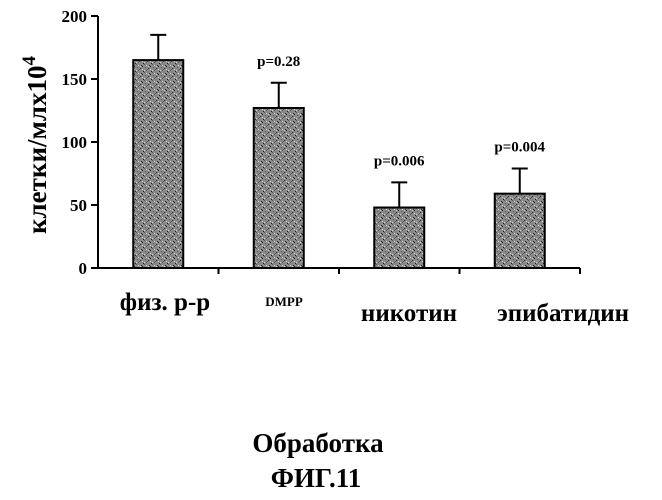 Image resolution: width=662 pixels, height=500 pixels. What do you see at coordinates (278, 62) in the screenshot?
I see `p-value-label: p=0.28` at bounding box center [278, 62].